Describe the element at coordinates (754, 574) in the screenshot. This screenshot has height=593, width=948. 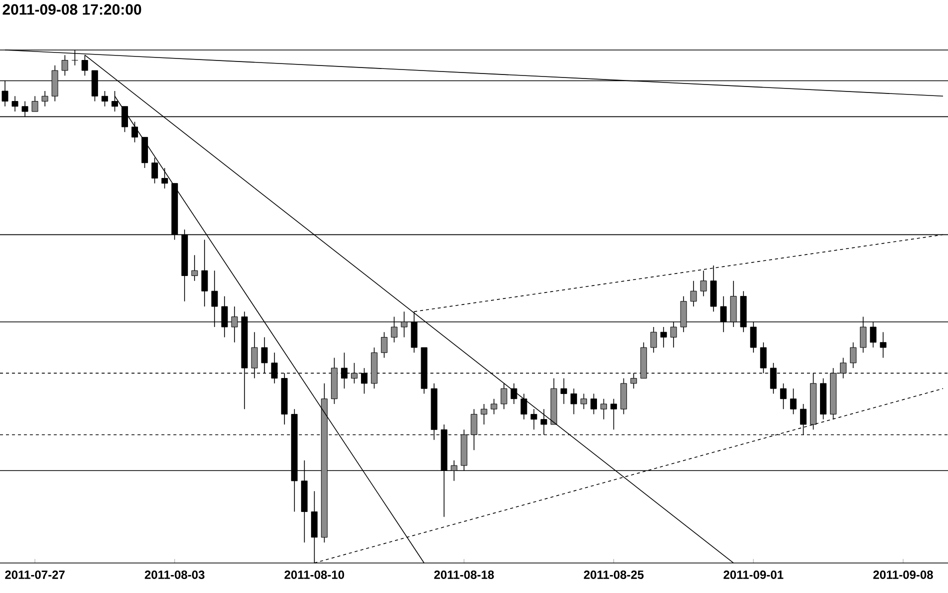
I see `x-tick-label: 2011-09-01` at that location.